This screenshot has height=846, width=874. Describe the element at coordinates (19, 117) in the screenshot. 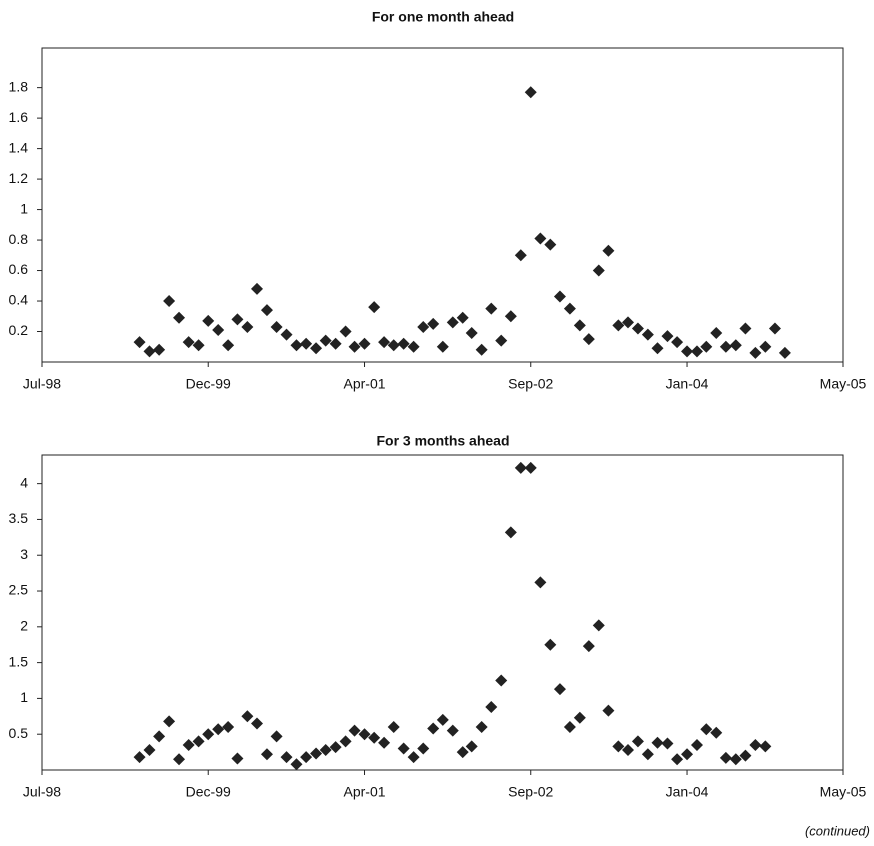

I see `y-tick-label: 1.6` at that location.